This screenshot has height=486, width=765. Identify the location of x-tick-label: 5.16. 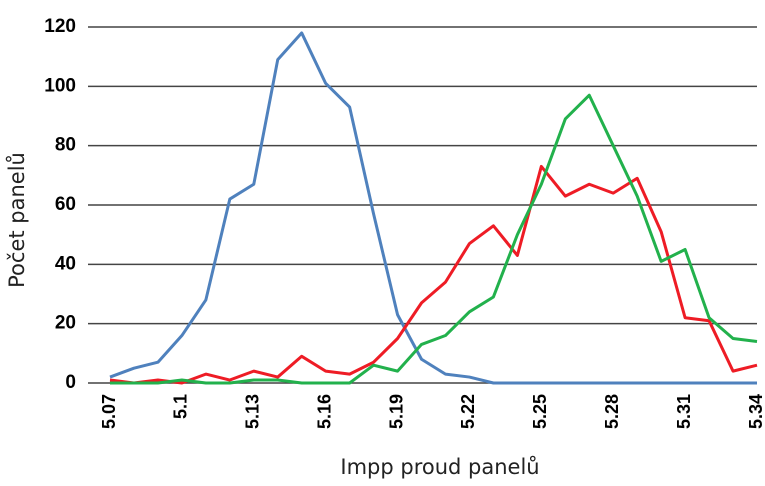
(324, 411).